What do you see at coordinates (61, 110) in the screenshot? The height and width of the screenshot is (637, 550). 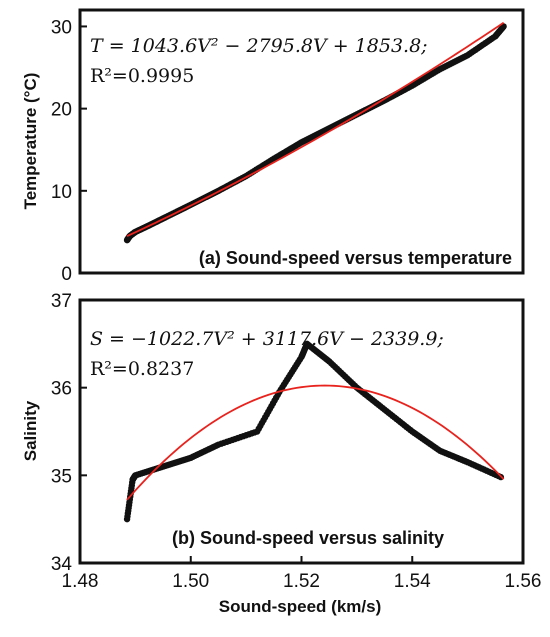 I see `panel-a-ytick-label: 20` at bounding box center [61, 110].